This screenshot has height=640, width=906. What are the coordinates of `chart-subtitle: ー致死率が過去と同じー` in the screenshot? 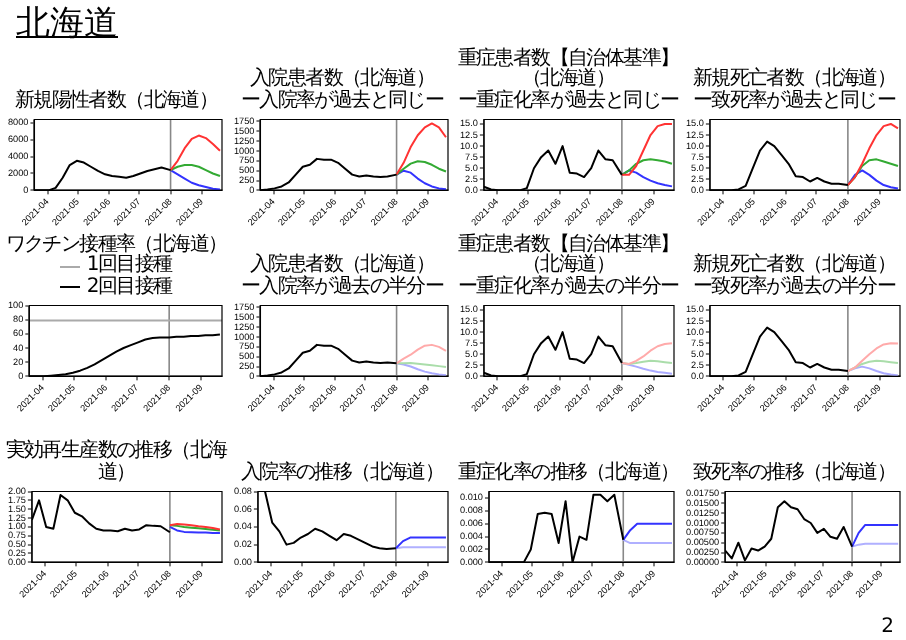 It's located at (794, 100).